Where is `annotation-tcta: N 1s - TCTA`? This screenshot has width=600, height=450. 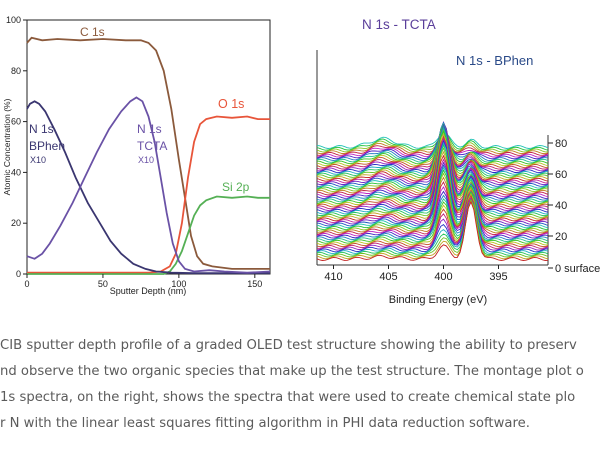
annotation-tcta: N 1s - TCTA is located at coordinates (399, 24).